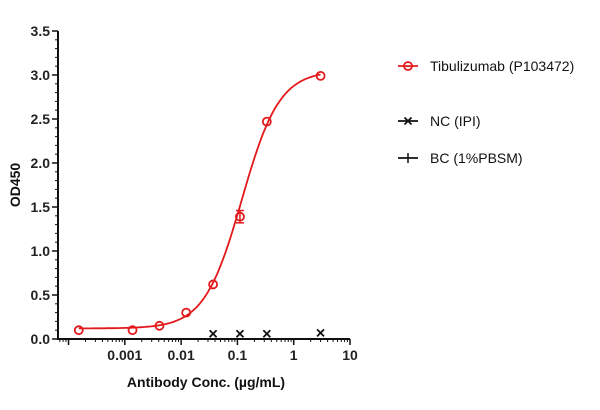 The height and width of the screenshot is (410, 600). Describe the element at coordinates (502, 66) in the screenshot. I see `legend-label: Tibulizumab (P103472)` at that location.